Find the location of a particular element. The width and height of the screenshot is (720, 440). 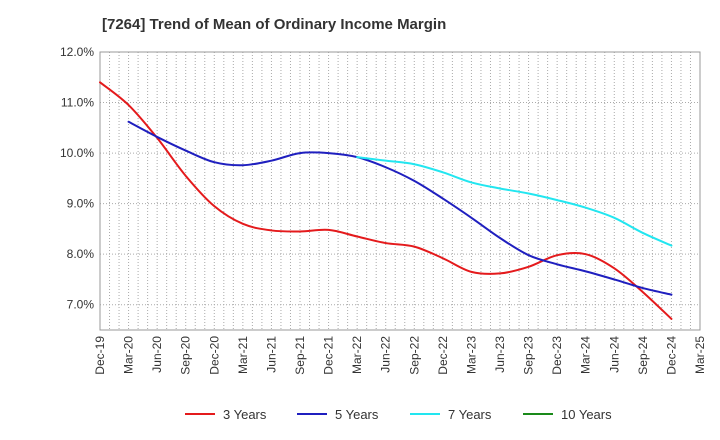

series-line-7-years is located at coordinates (514, 201).